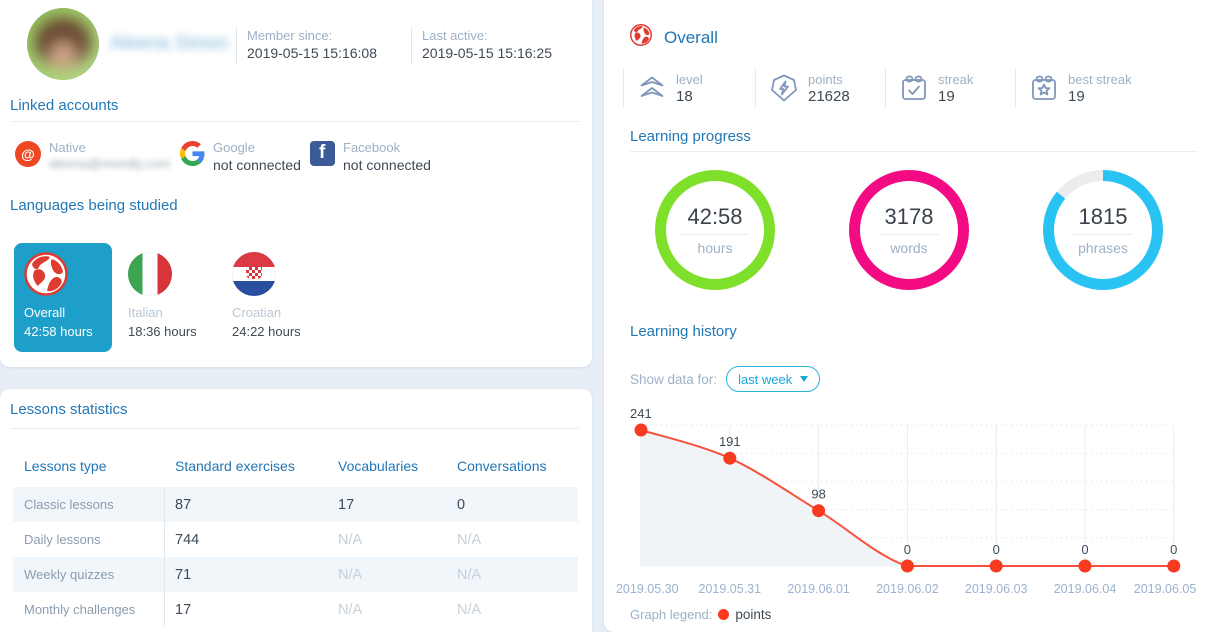 The image size is (1205, 632). What do you see at coordinates (312, 53) in the screenshot?
I see `member-since-value: 2019-05-15 15:16:08` at bounding box center [312, 53].